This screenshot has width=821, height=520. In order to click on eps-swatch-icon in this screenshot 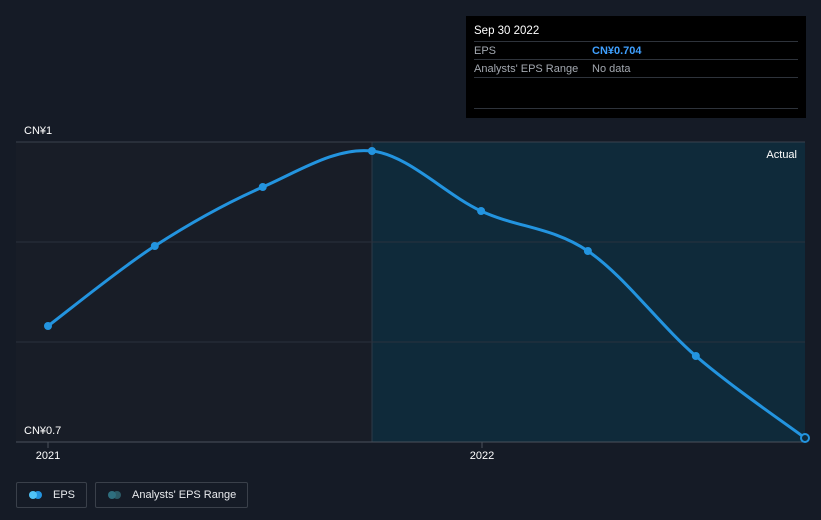, I will do `click(37, 495)`.